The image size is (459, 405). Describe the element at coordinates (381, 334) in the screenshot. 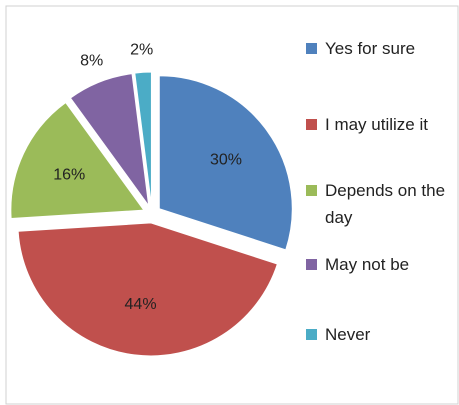

I see `legend-item: Never` at that location.